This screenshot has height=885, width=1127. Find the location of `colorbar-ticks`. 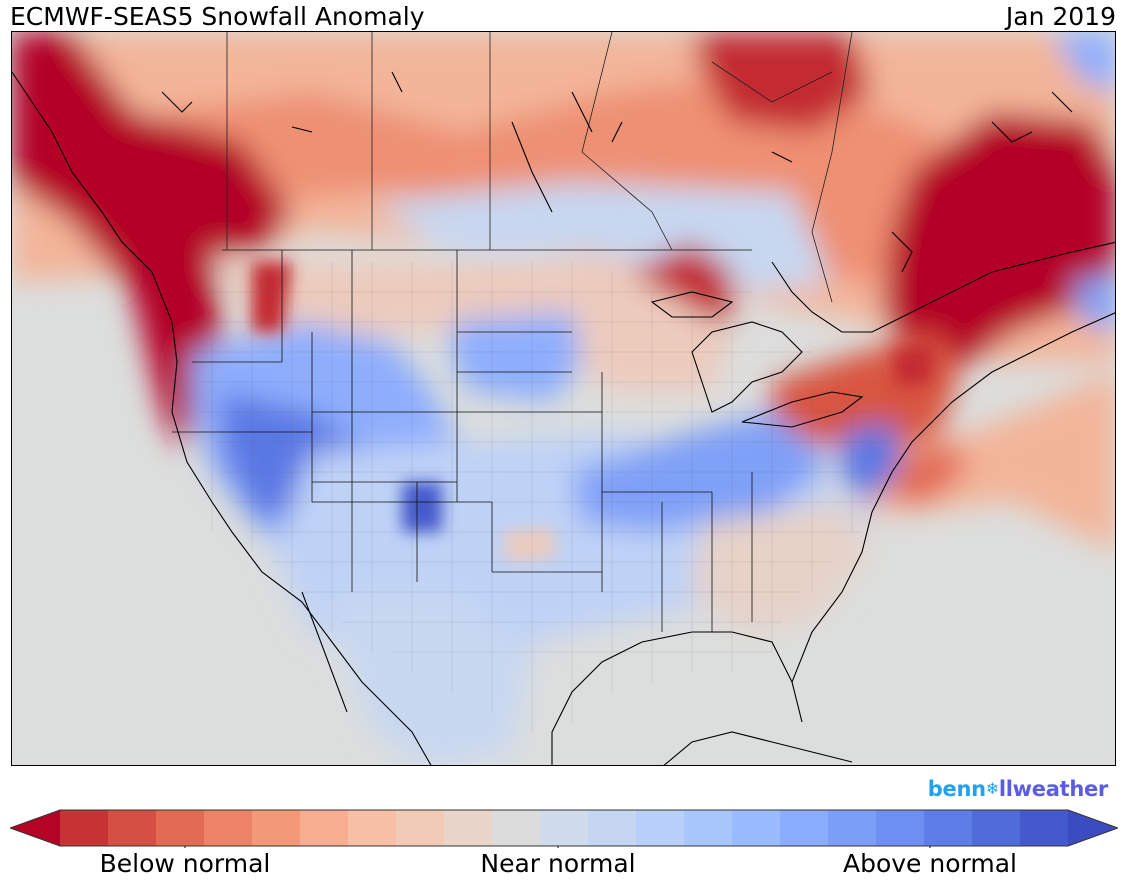

colorbar-ticks is located at coordinates (557, 847).